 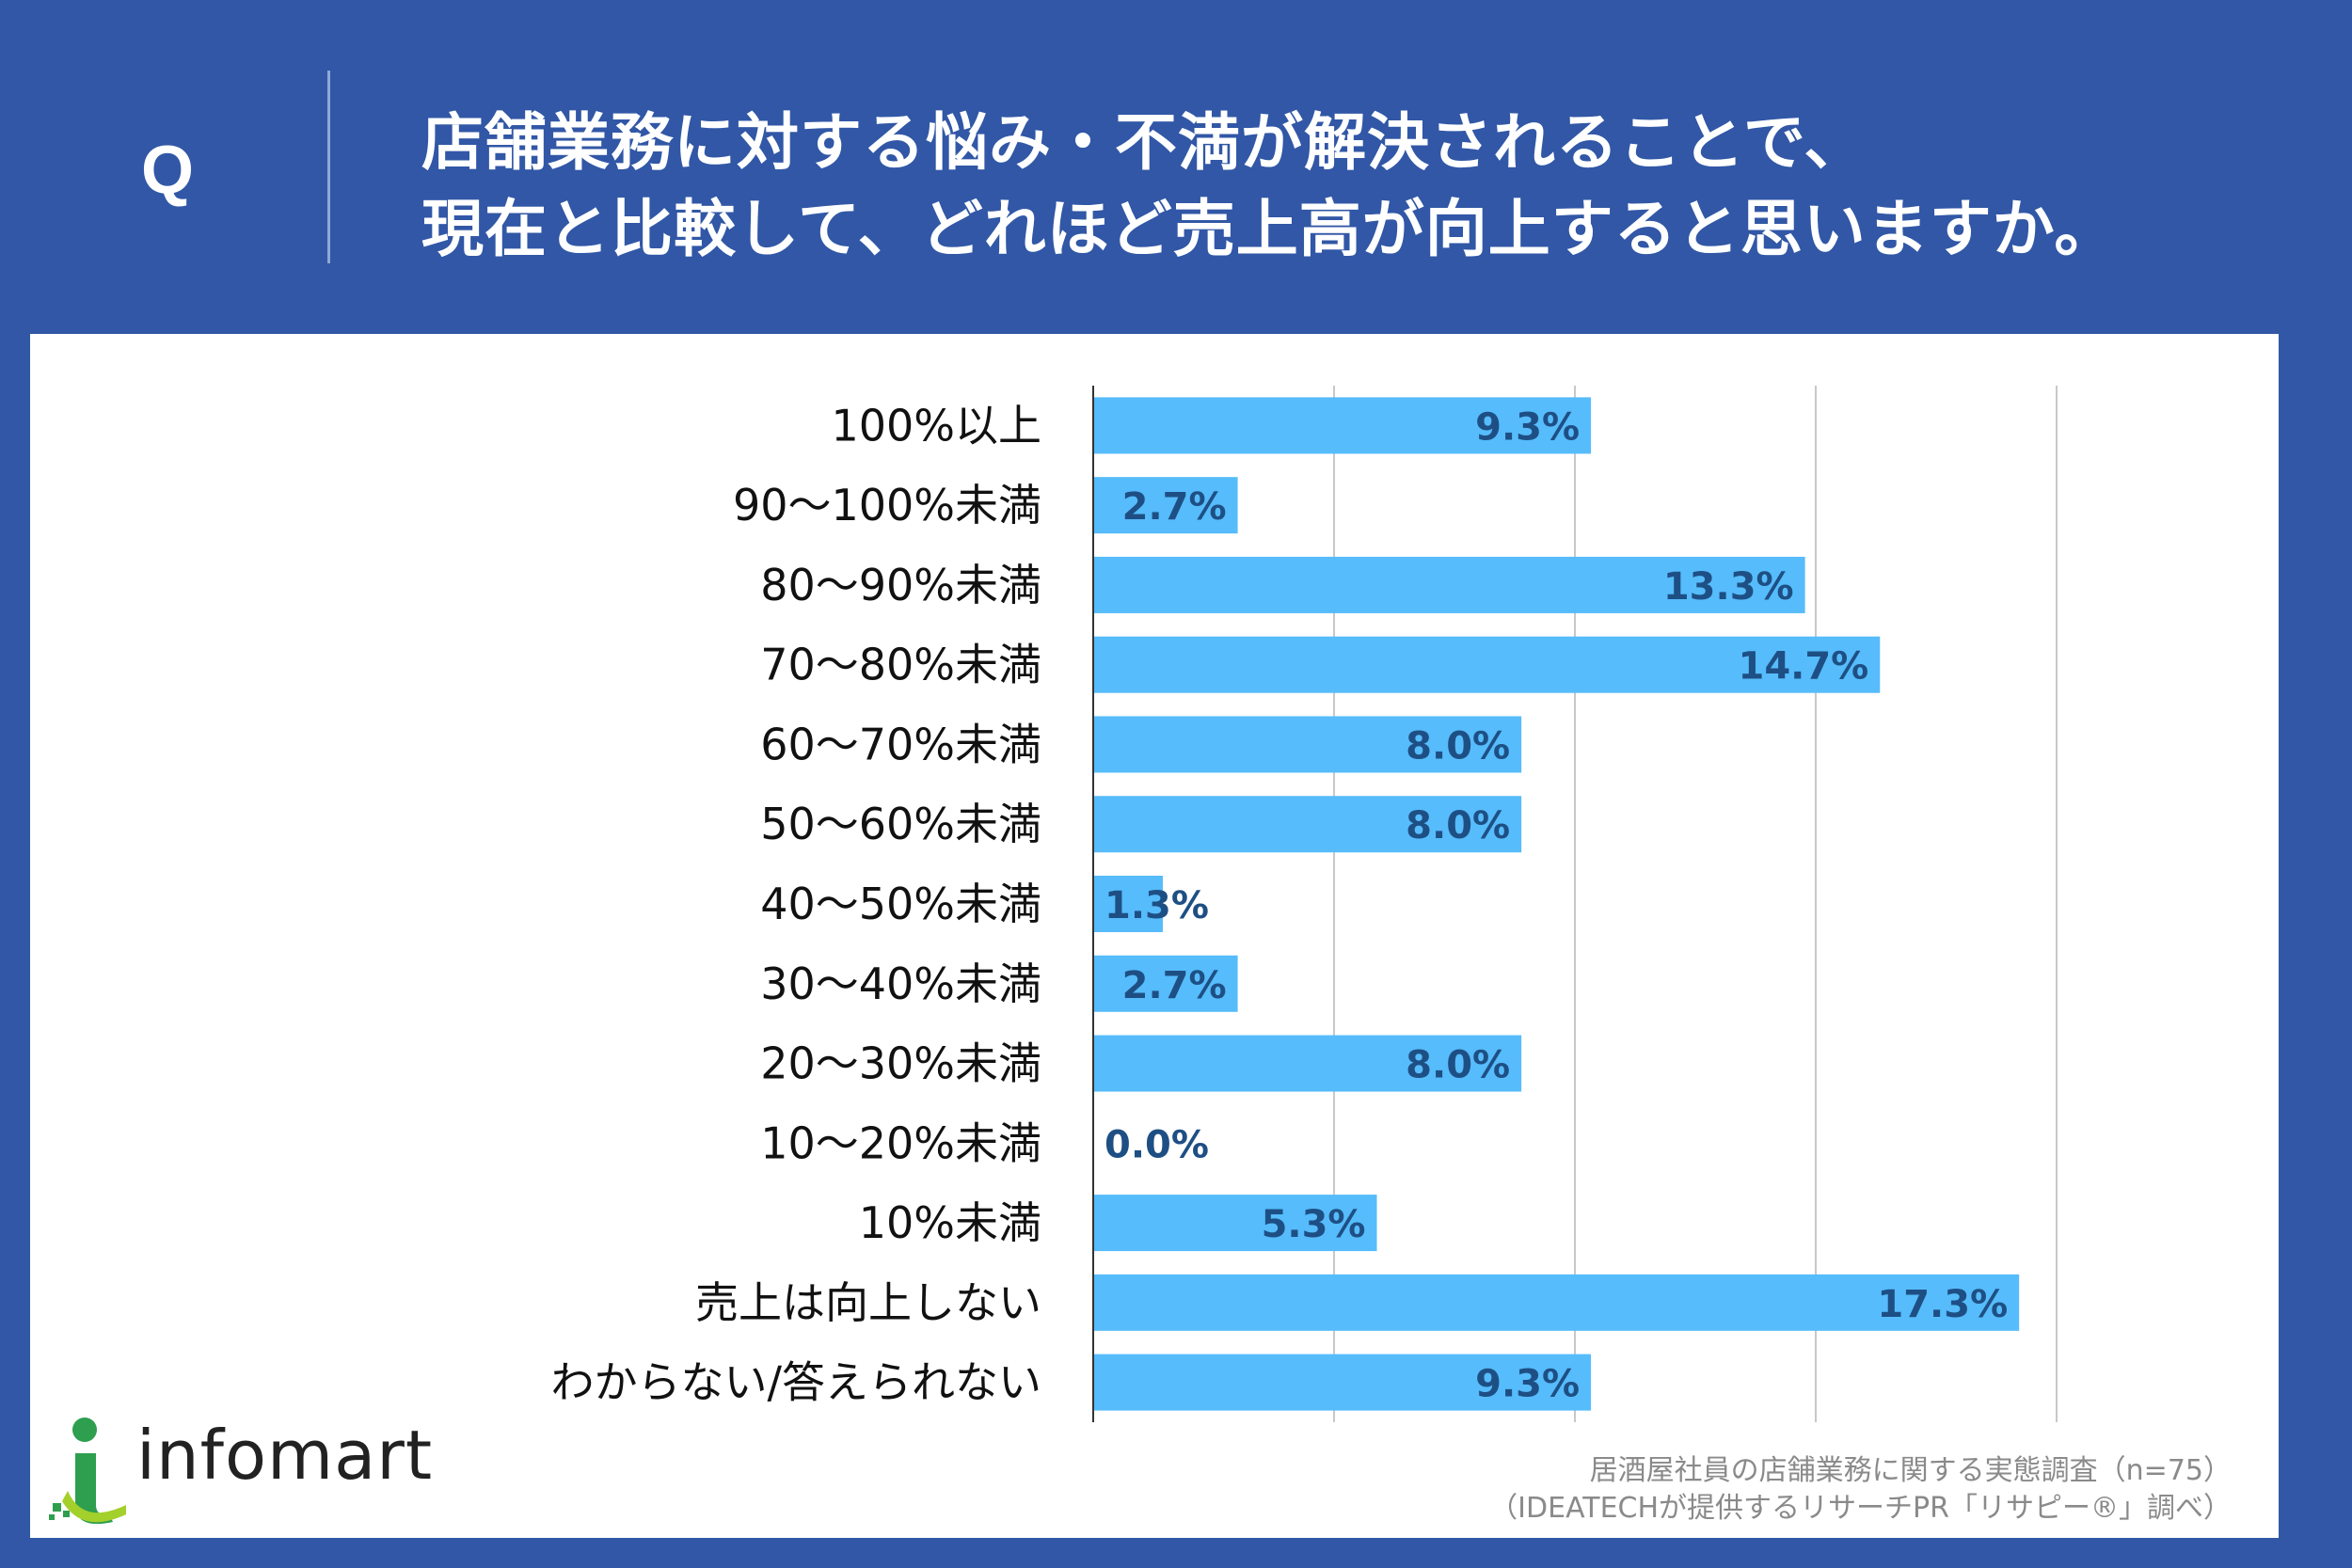 What do you see at coordinates (1803, 667) in the screenshot?
I see `value-label: 14.7%` at bounding box center [1803, 667].